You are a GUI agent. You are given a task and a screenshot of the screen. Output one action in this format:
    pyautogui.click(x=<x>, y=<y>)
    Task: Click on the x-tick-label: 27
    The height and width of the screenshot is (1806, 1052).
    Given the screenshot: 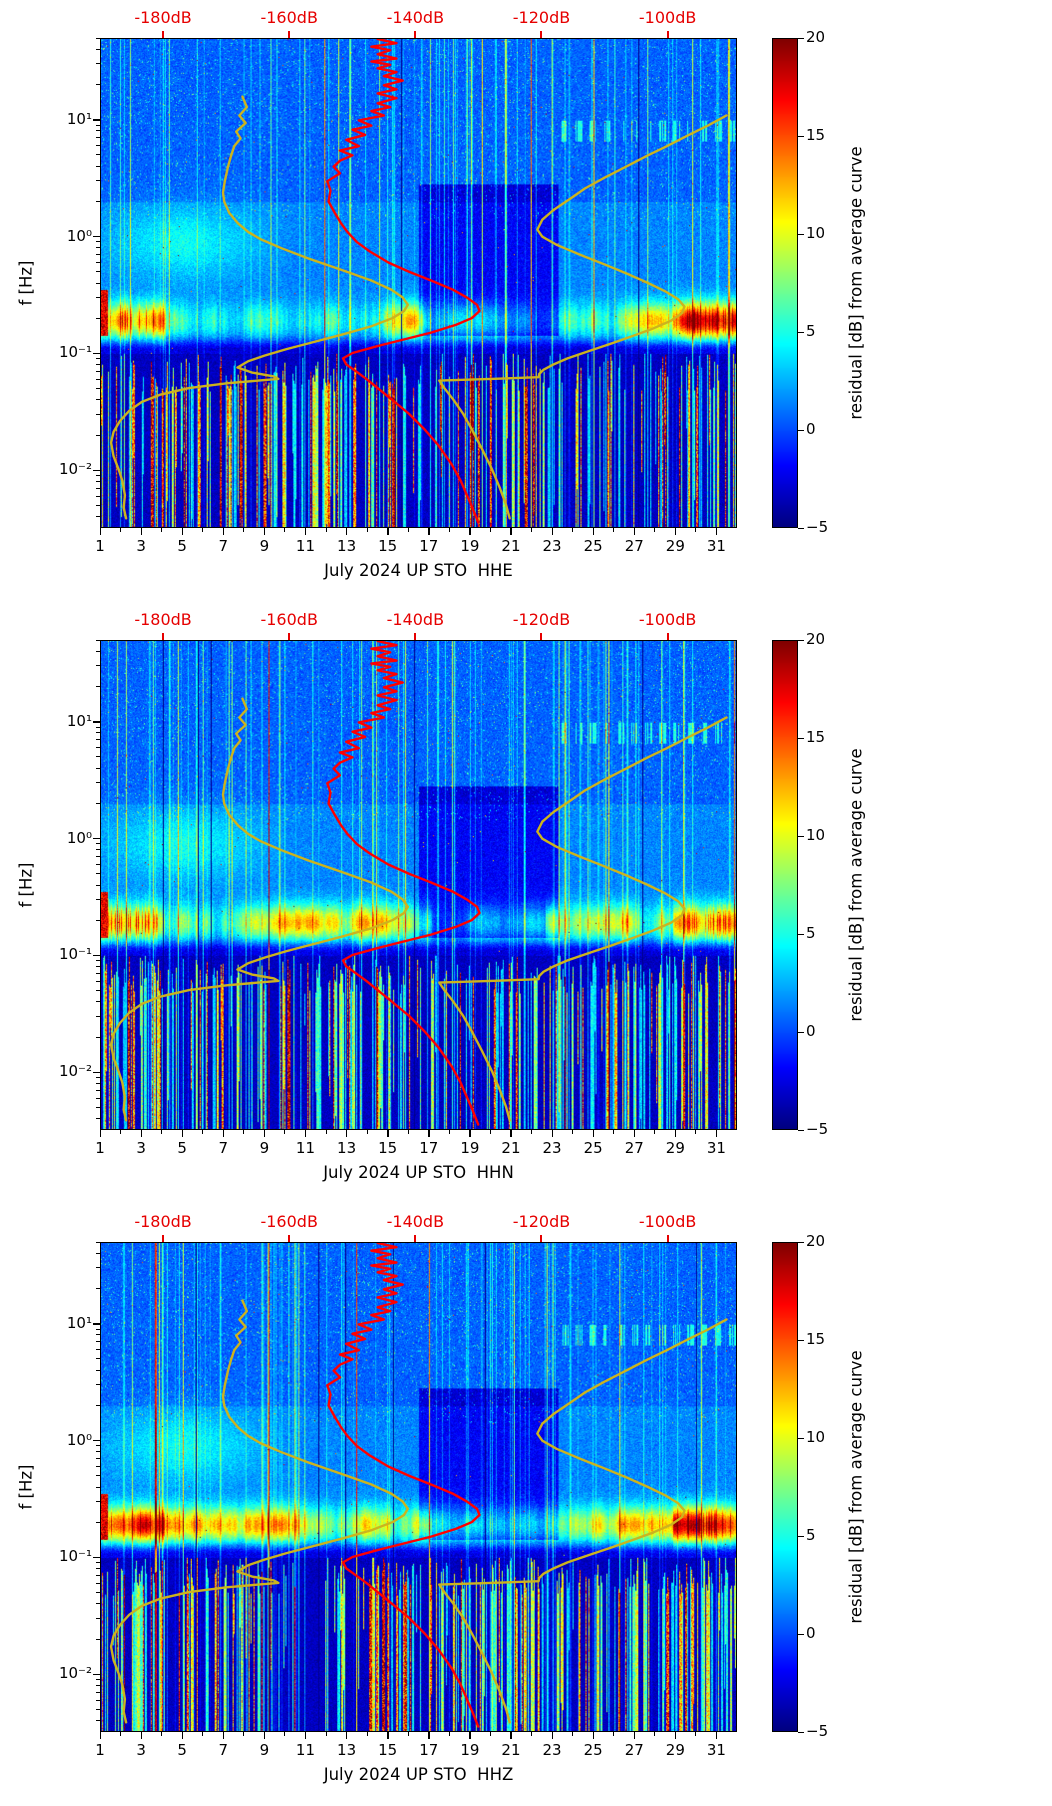 What is the action you would take?
    pyautogui.click(x=634, y=1750)
    